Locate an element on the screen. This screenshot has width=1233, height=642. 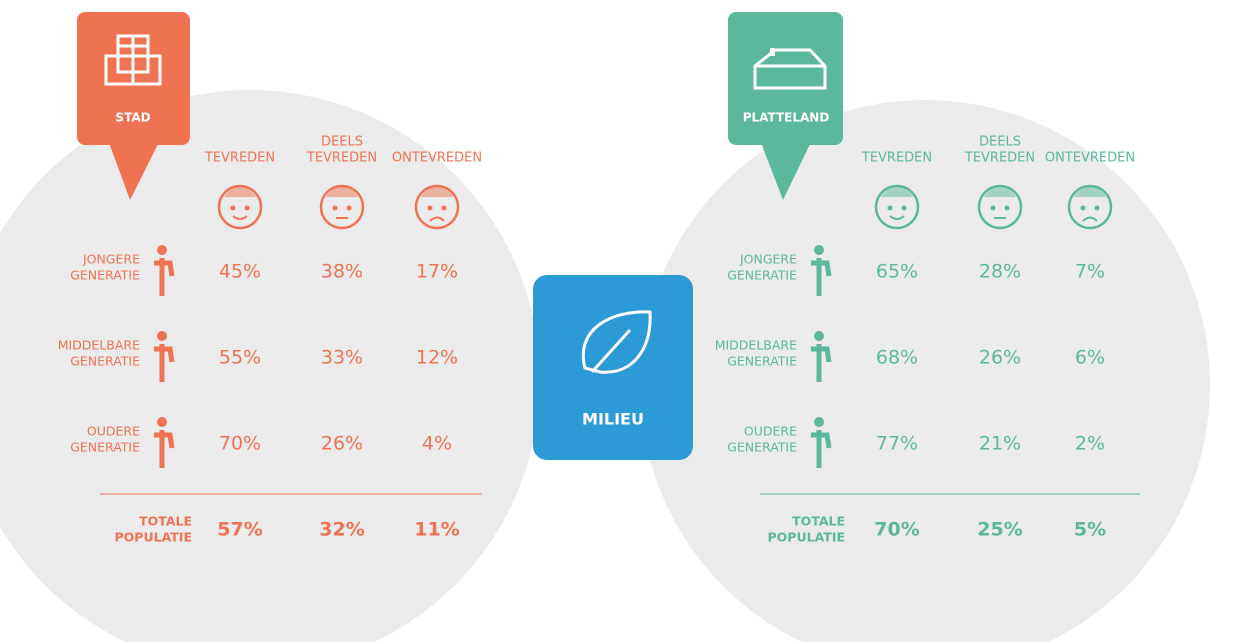
cell-value: 17% is located at coordinates (437, 272).